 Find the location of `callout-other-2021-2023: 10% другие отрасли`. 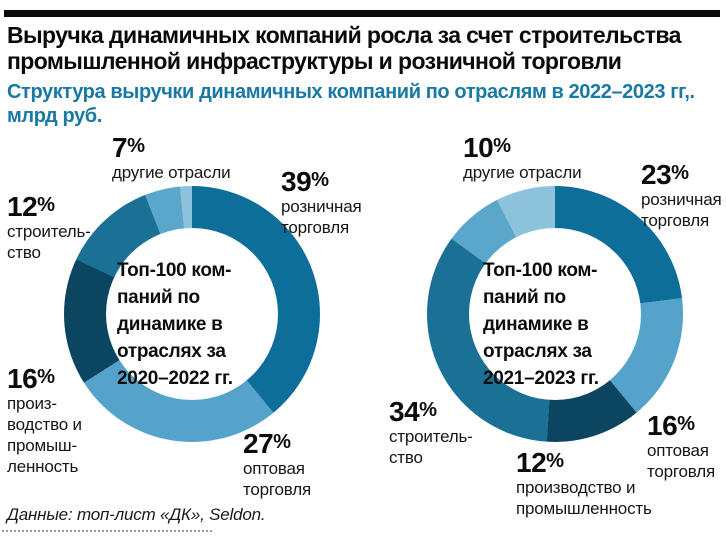

callout-other-2021-2023: 10% другие отрасли is located at coordinates (522, 157).